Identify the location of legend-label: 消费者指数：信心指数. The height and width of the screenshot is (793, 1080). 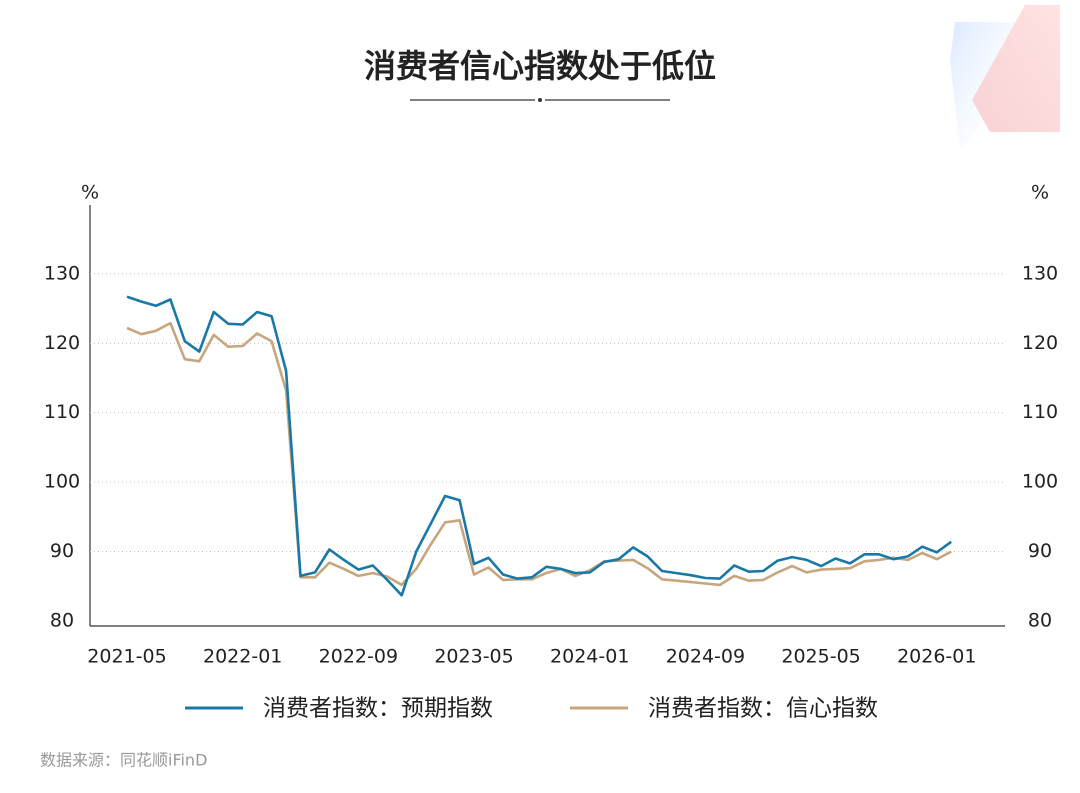
(763, 709).